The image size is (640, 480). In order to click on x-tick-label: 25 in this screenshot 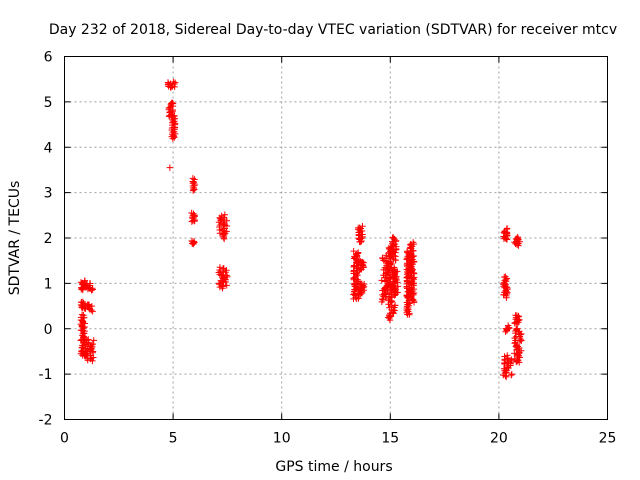, I will do `click(608, 439)`.